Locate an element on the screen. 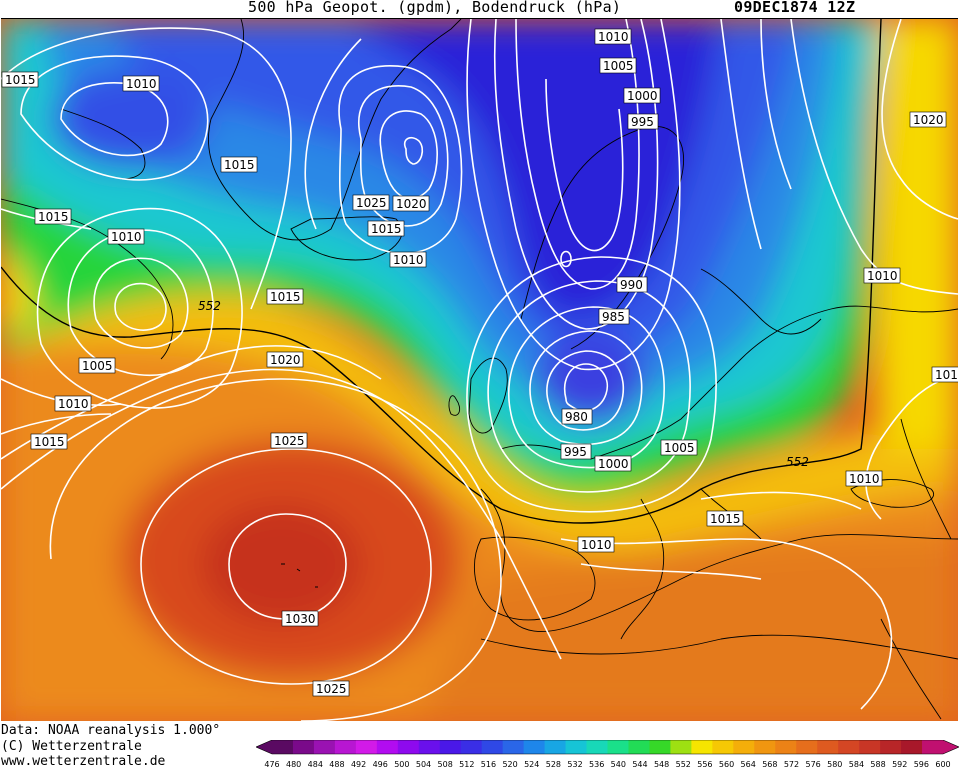 This screenshot has width=959, height=770. colorbar-tick-label: 524 is located at coordinates (531, 764).